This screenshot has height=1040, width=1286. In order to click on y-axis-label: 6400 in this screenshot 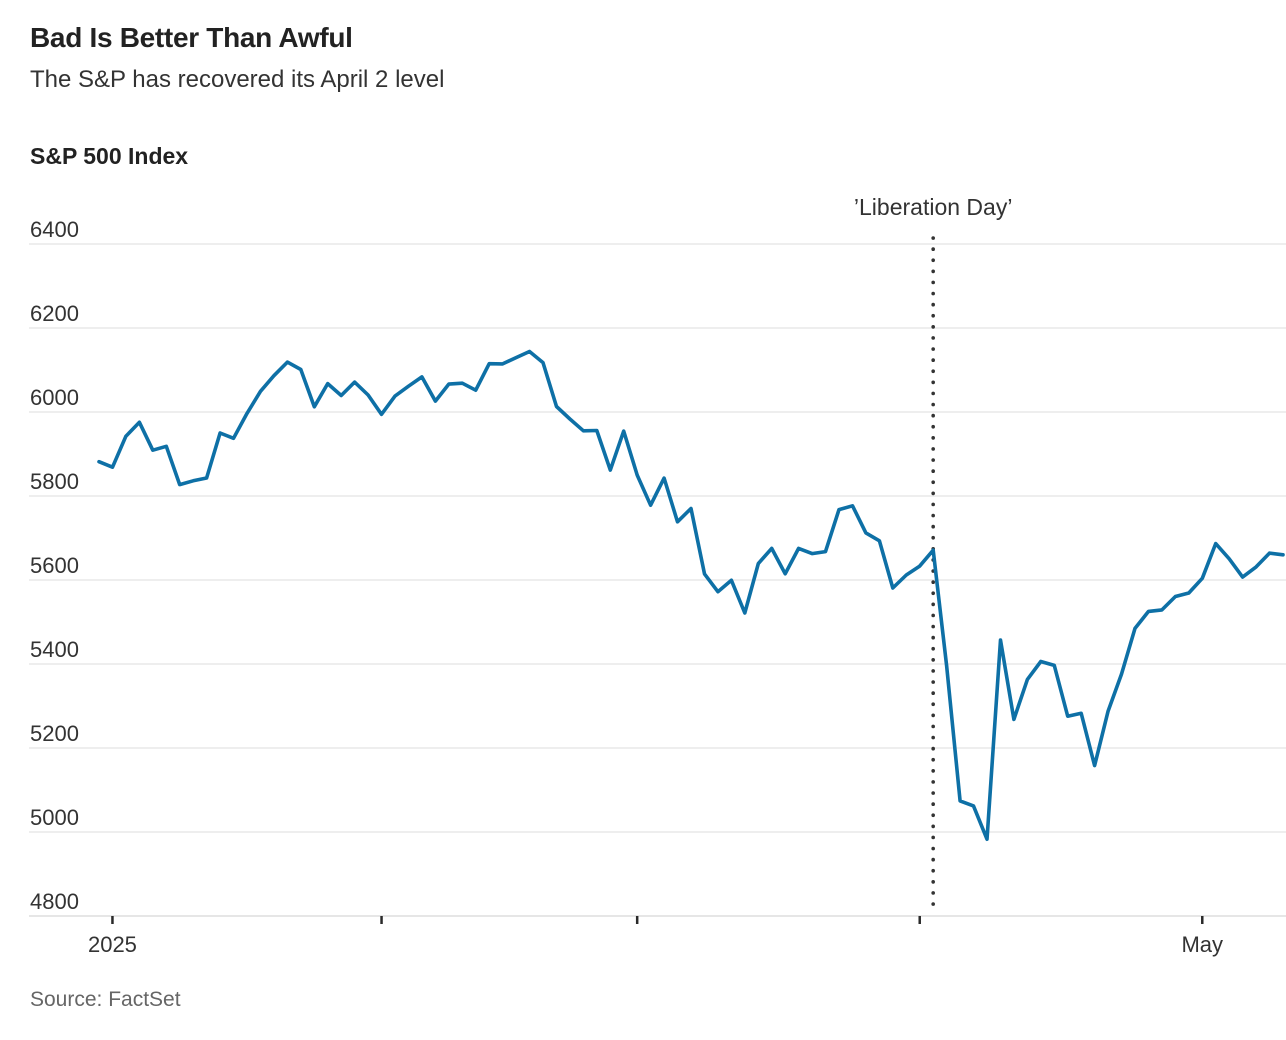, I will do `click(54, 229)`.